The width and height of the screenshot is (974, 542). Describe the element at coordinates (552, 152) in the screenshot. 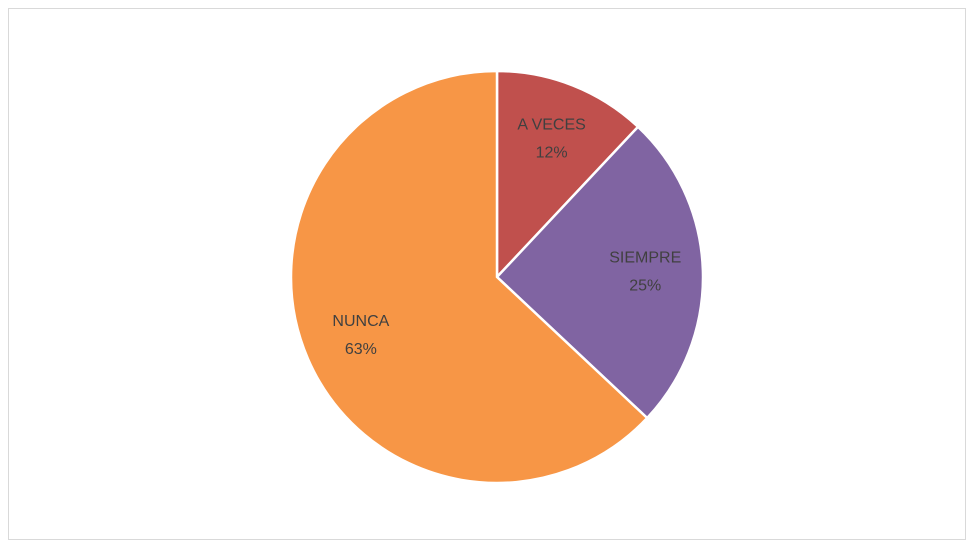

I see `slice-value-label: 12%` at that location.